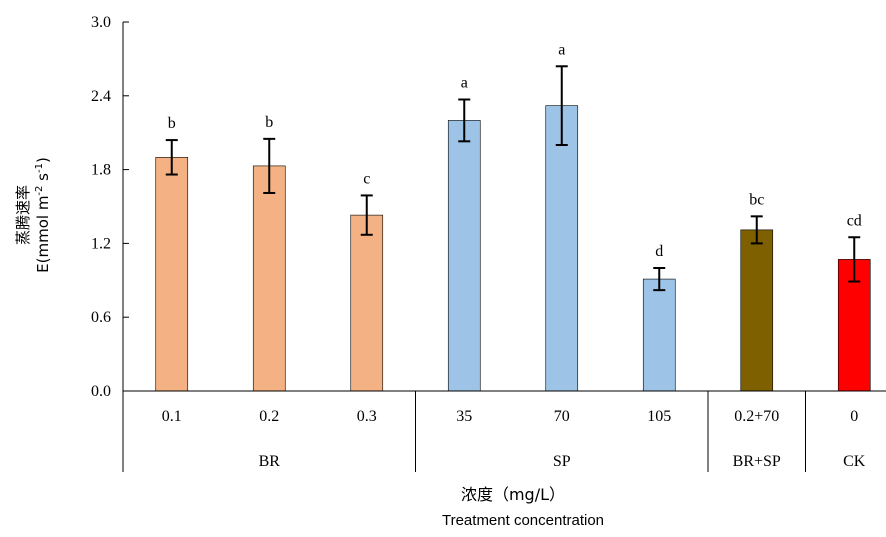 The width and height of the screenshot is (886, 537). Describe the element at coordinates (757, 461) in the screenshot. I see `group-label: BR+SP` at that location.